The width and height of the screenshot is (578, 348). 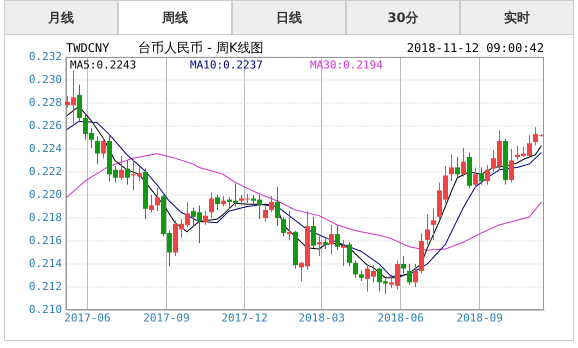 I want to click on x-tick-label: 2018-06, so click(x=401, y=317).